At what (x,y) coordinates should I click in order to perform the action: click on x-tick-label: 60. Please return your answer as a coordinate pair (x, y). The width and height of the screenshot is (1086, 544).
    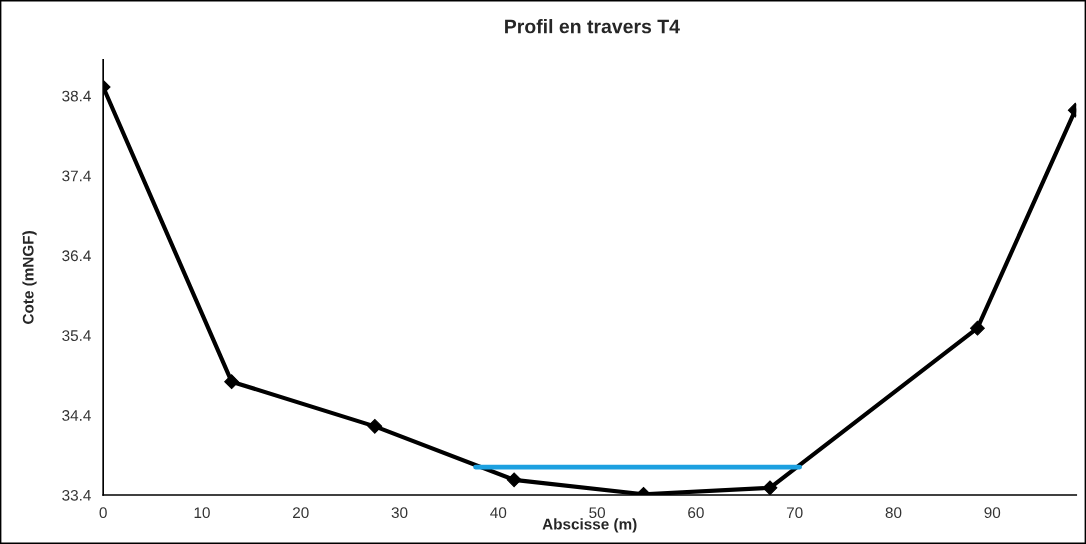
    Looking at the image, I should click on (696, 513).